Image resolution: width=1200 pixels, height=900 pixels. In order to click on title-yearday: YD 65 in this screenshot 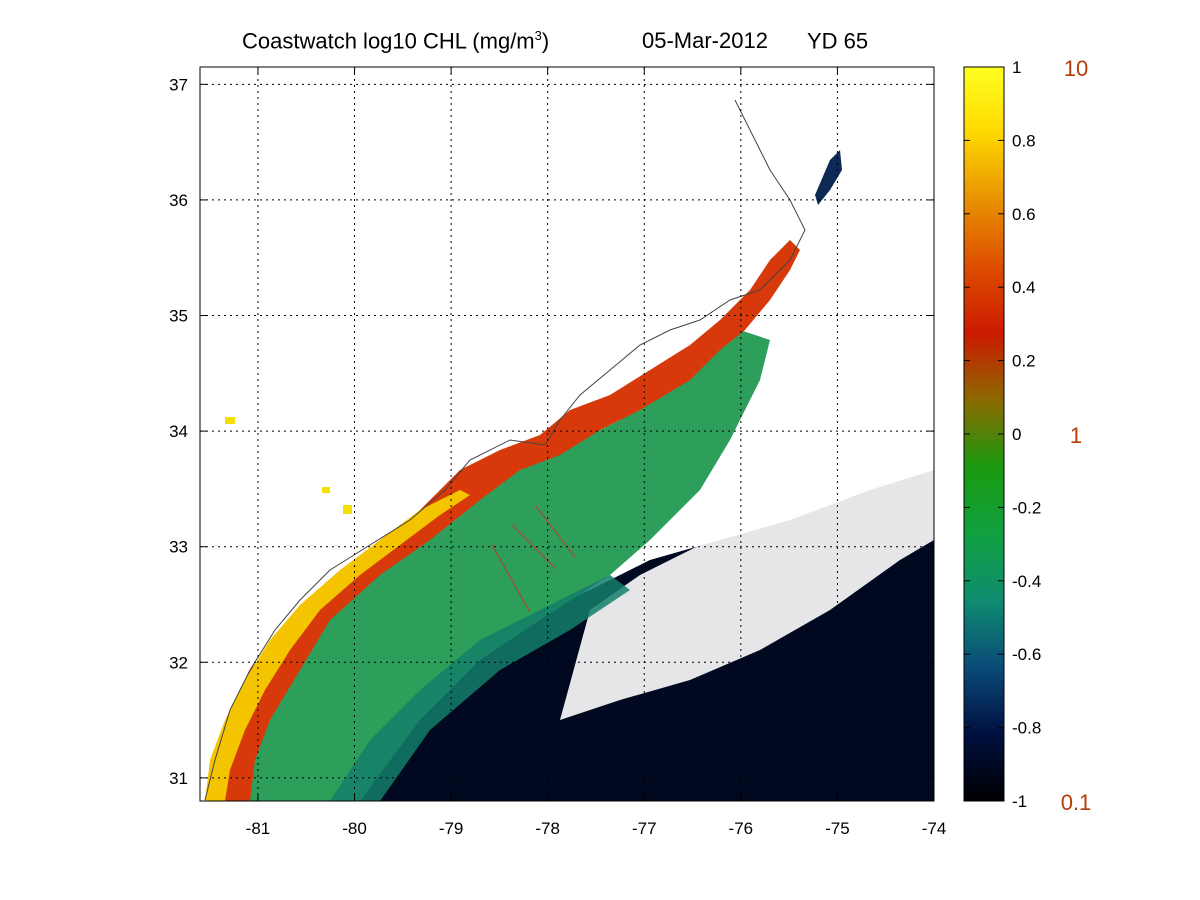, I will do `click(838, 41)`.